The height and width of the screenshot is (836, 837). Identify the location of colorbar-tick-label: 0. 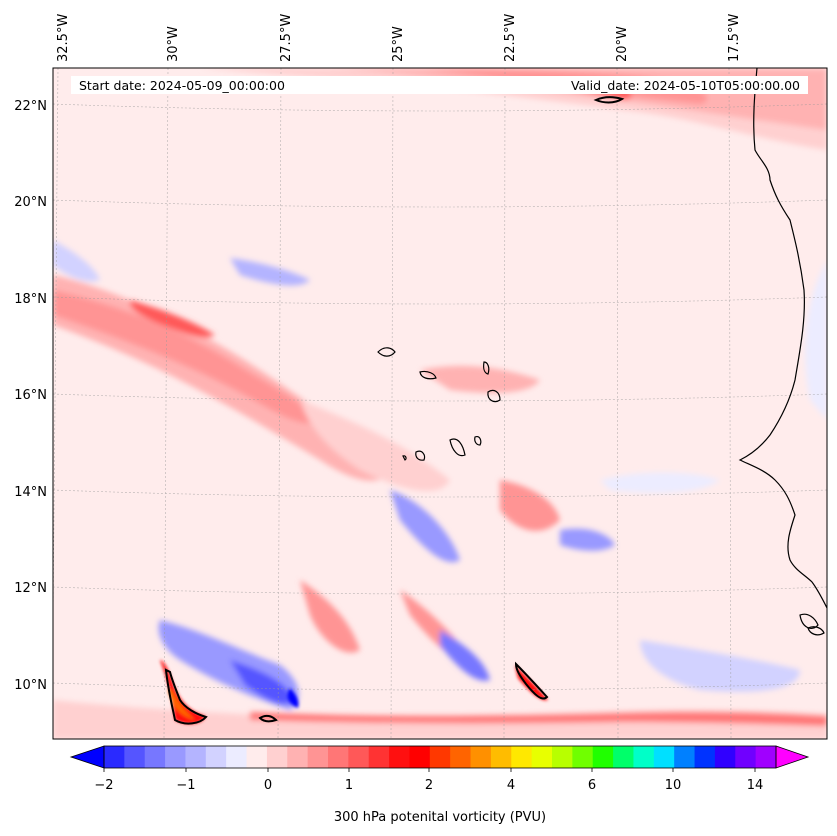
(268, 785).